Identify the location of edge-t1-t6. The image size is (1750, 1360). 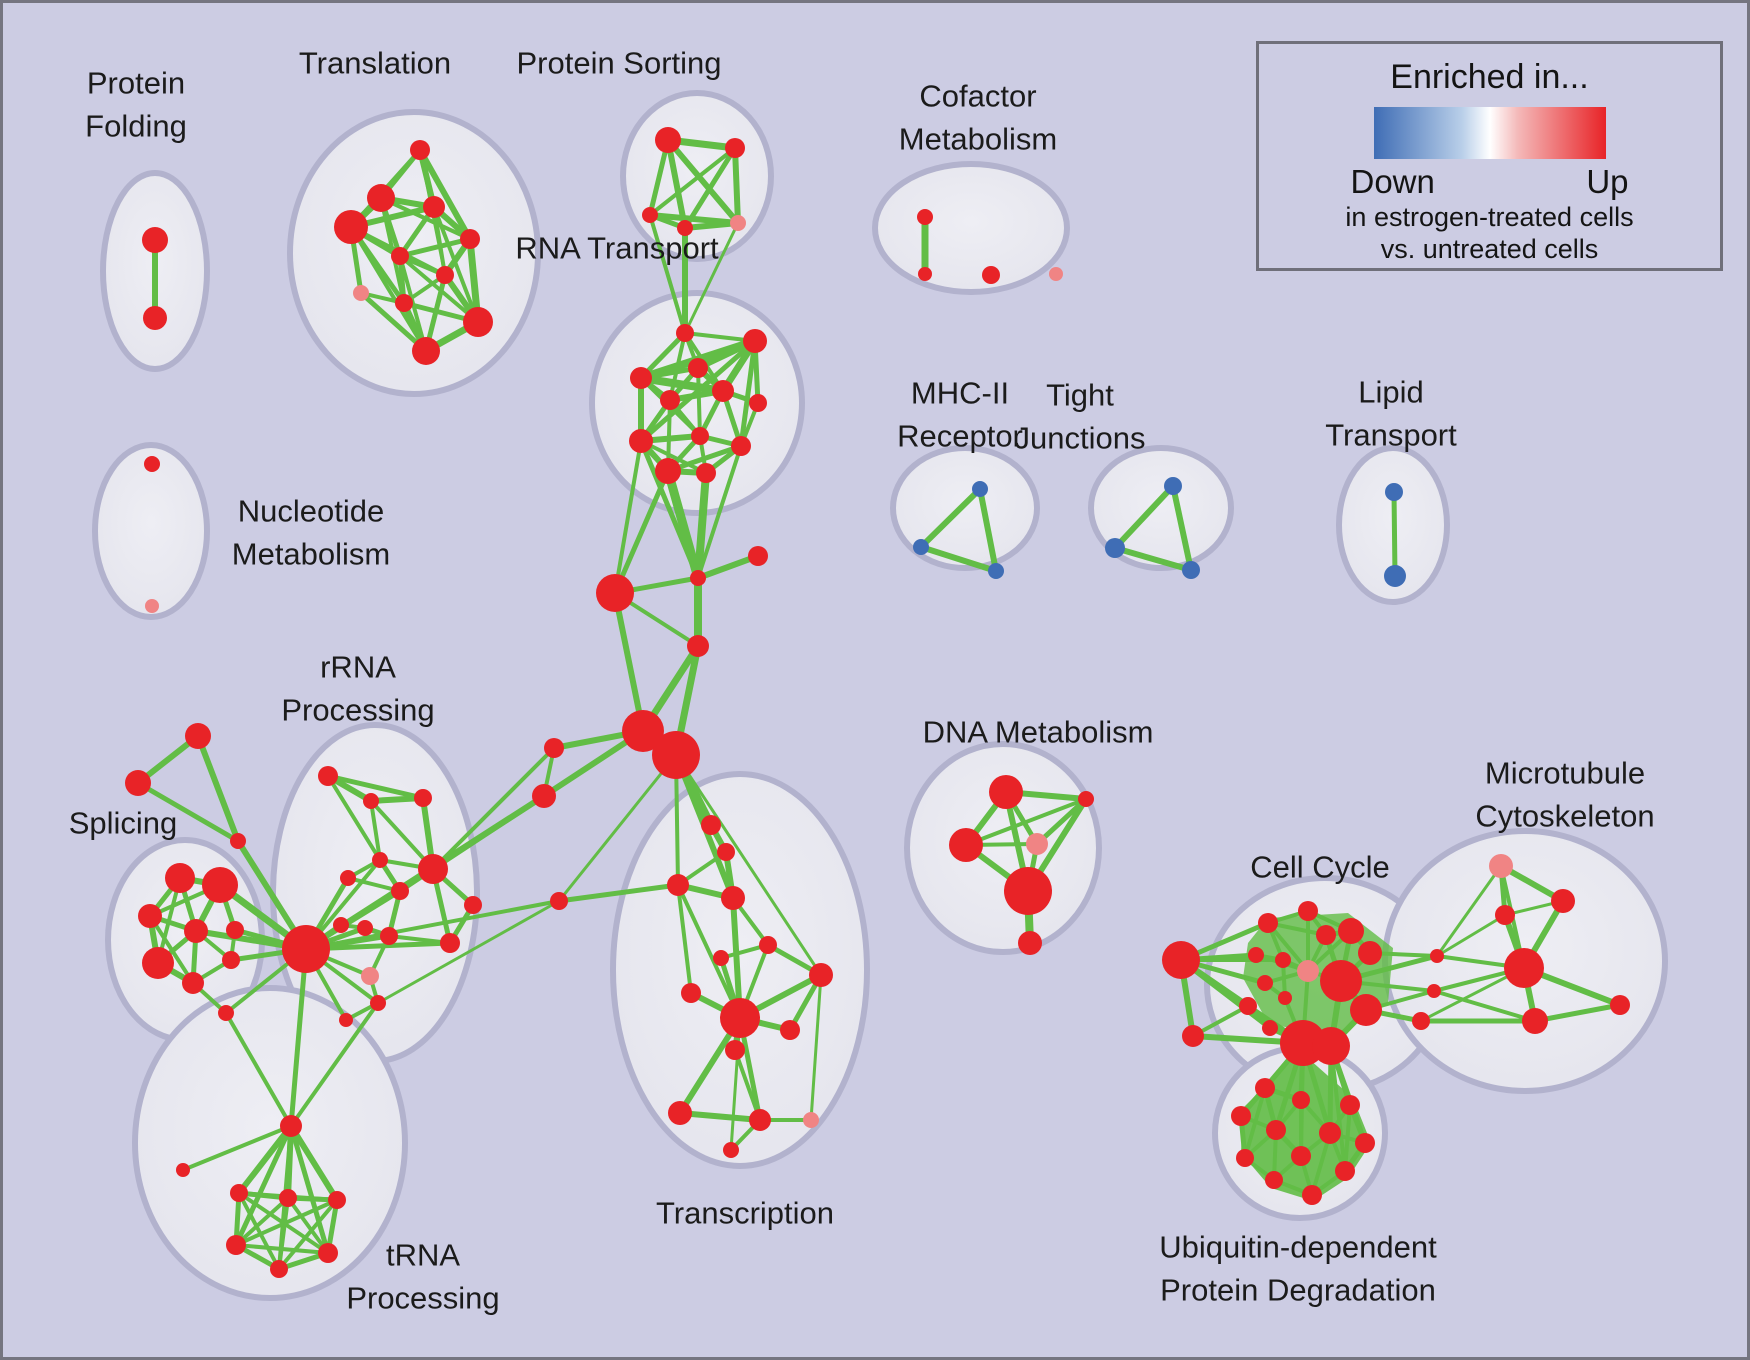
(259, 1231).